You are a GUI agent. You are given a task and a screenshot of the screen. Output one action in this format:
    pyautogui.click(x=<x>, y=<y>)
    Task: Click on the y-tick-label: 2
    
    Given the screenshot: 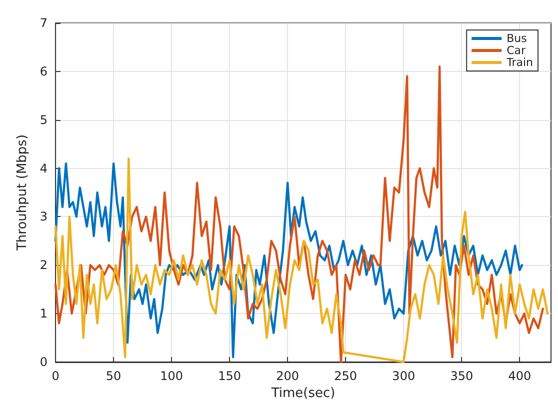 What is the action you would take?
    pyautogui.click(x=44, y=265)
    